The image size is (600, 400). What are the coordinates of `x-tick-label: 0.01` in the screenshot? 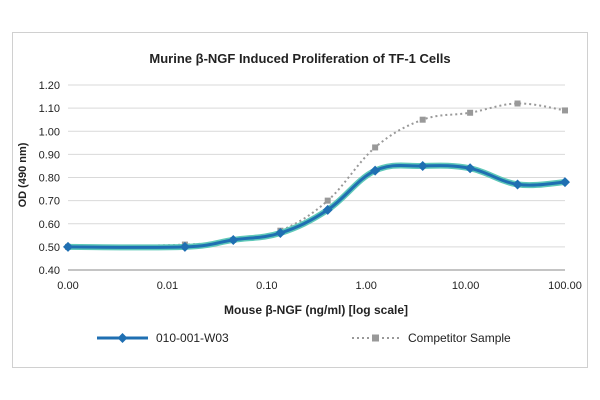 It's located at (167, 286).